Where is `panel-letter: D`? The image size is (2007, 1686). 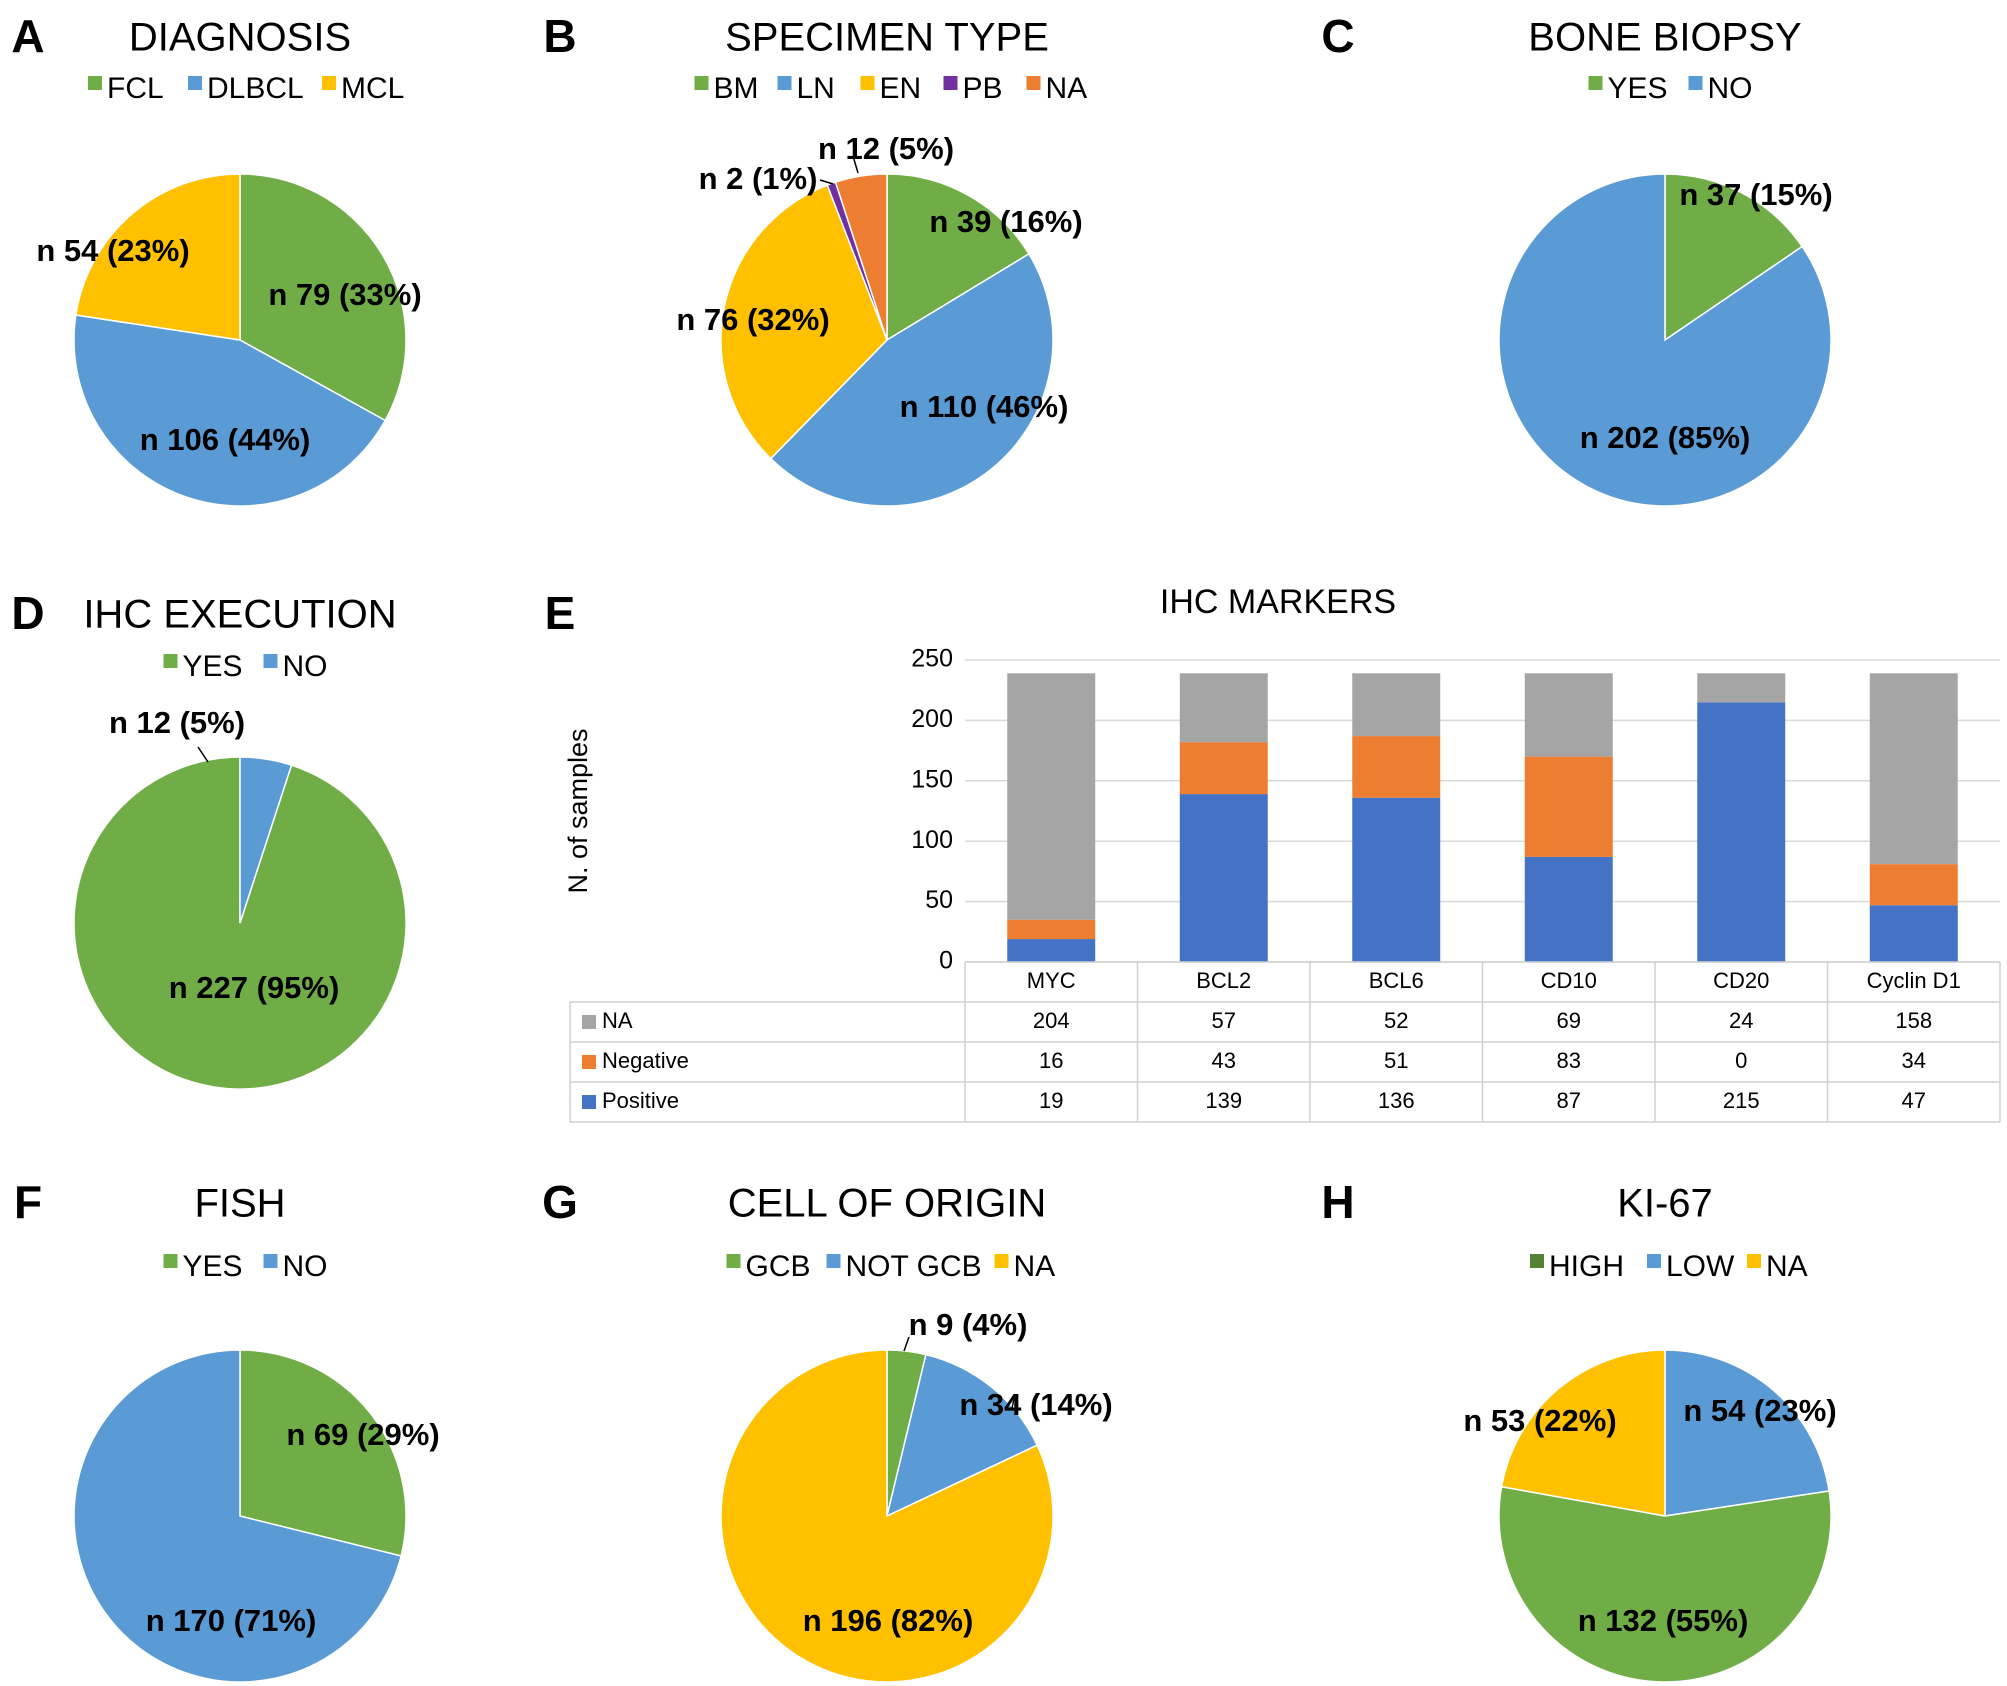 panel-letter: D is located at coordinates (27, 613).